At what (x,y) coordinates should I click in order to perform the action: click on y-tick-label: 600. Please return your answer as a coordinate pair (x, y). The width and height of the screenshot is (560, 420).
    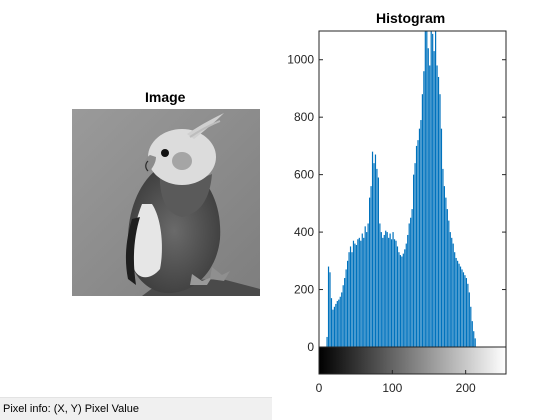
    Looking at the image, I should click on (304, 175).